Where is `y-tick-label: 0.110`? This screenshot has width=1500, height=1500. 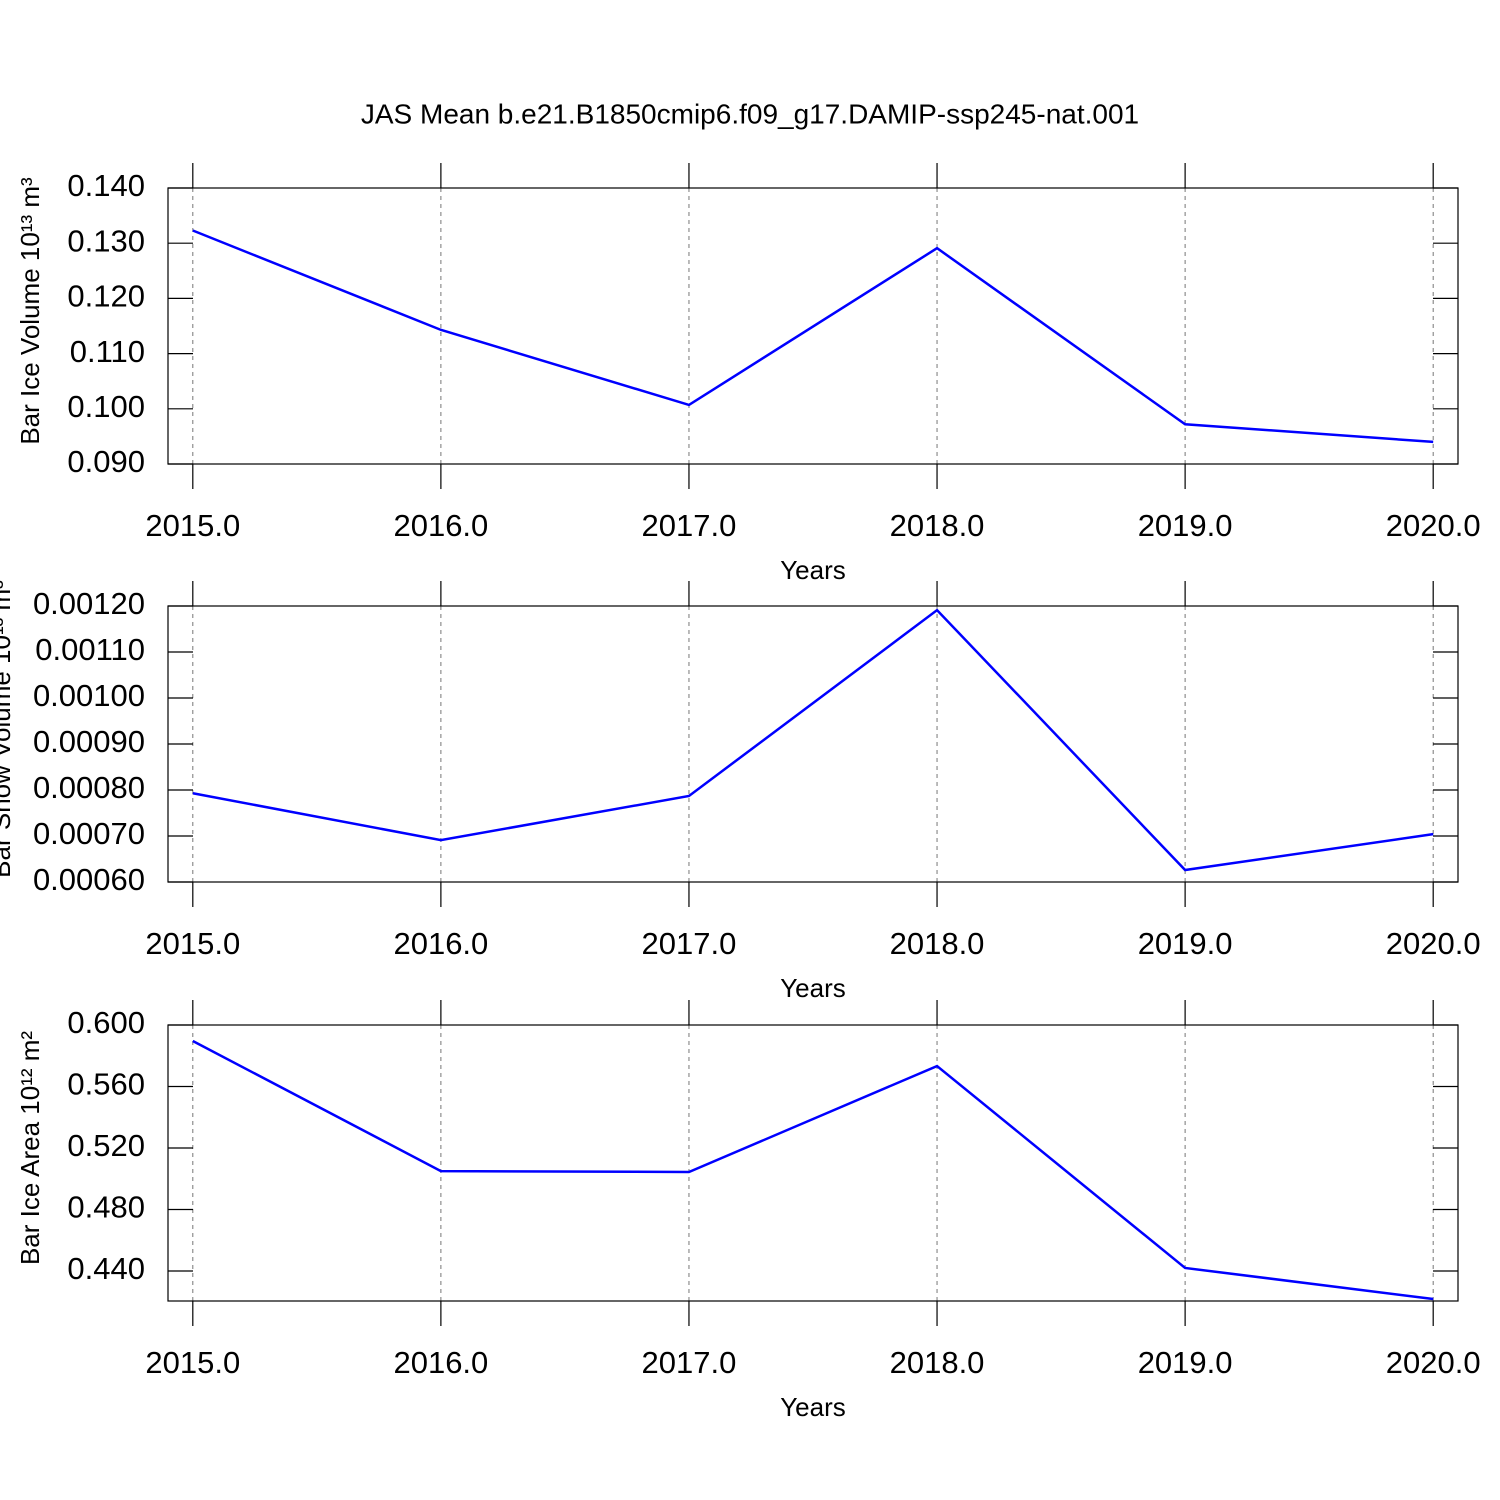 y-tick-label: 0.110 is located at coordinates (107, 351).